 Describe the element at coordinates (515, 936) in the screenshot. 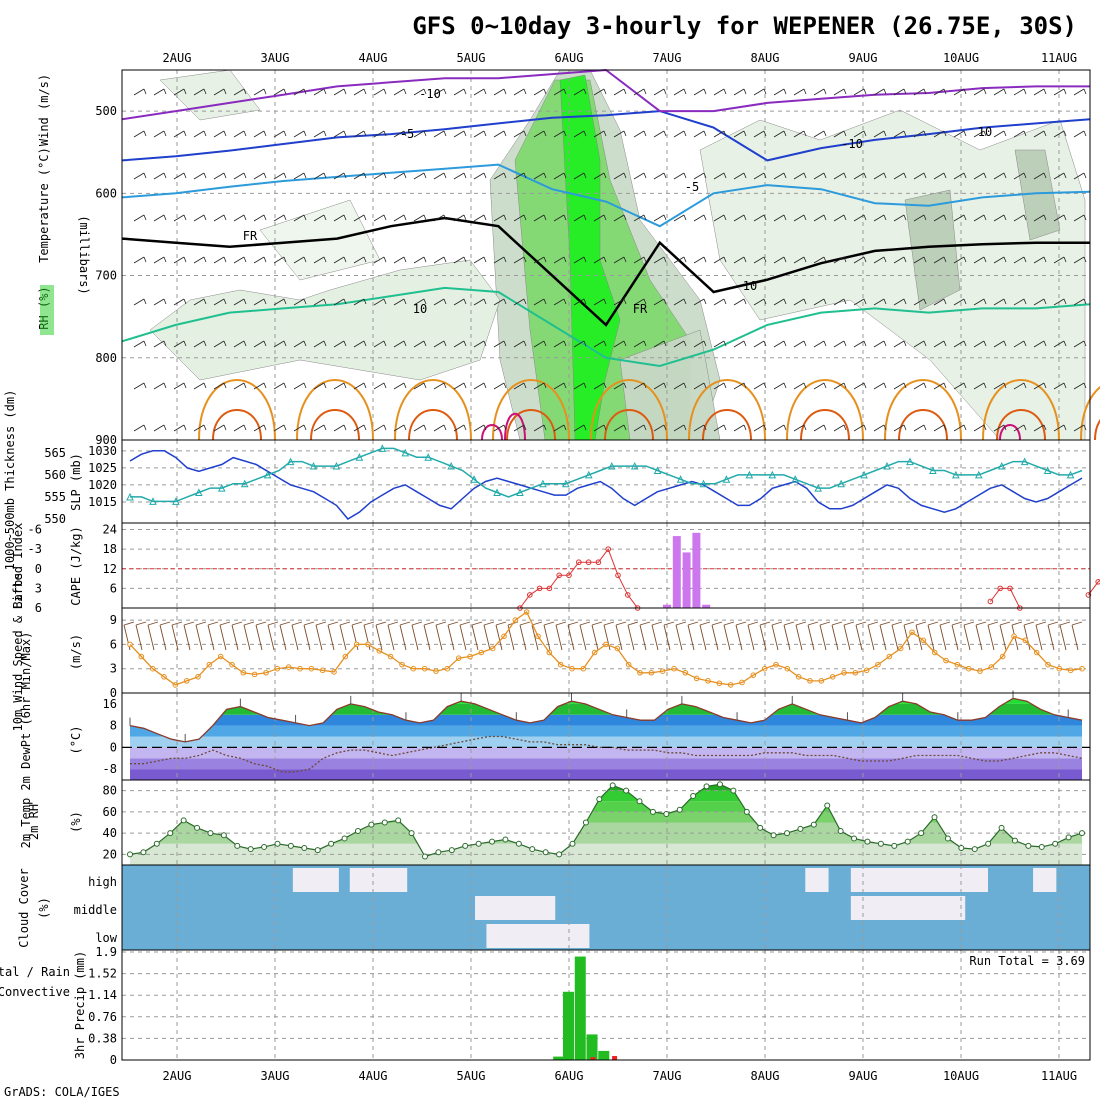

I see `cloud-cell-low` at that location.